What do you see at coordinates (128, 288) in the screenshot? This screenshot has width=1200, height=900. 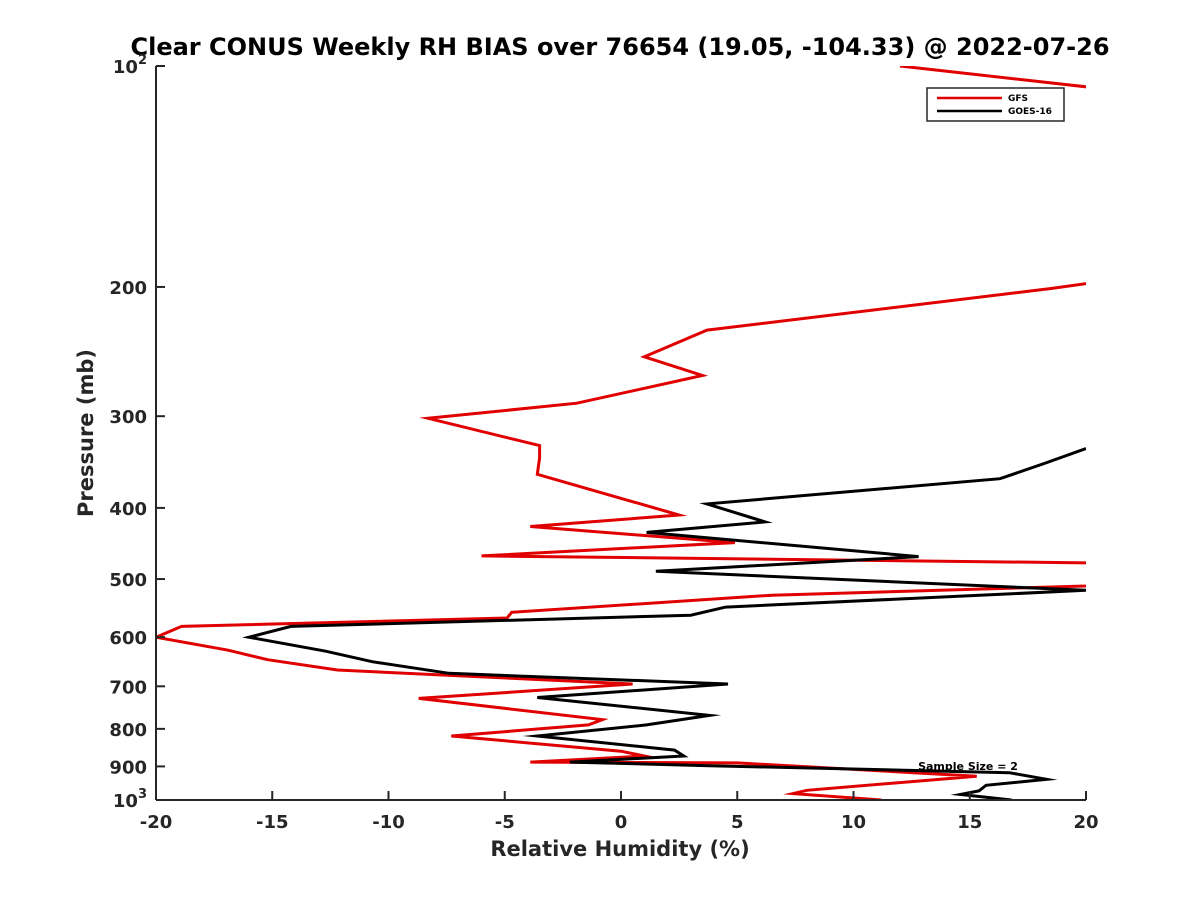 I see `y-tick-label: 200` at bounding box center [128, 288].